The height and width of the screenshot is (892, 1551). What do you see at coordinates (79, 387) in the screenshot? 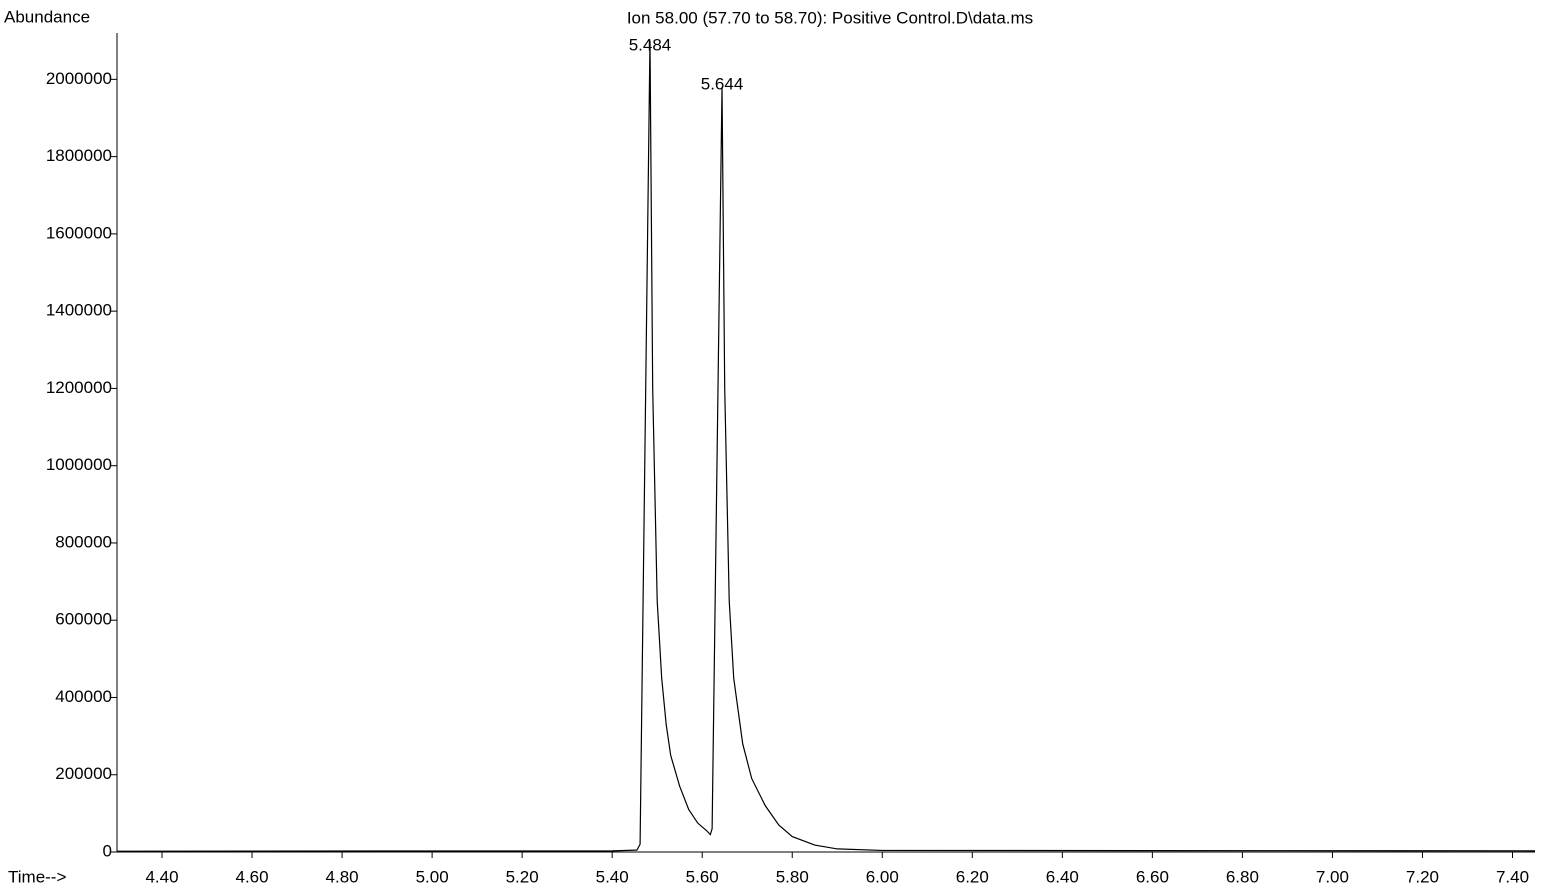
I see `y-tick-label: 1200000` at bounding box center [79, 387].